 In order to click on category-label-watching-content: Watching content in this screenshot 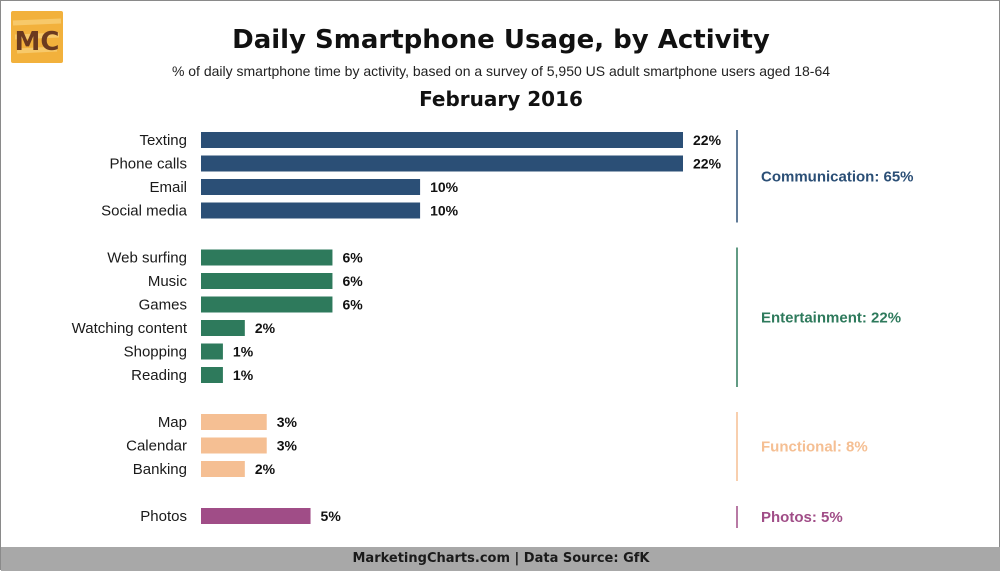, I will do `click(130, 328)`.